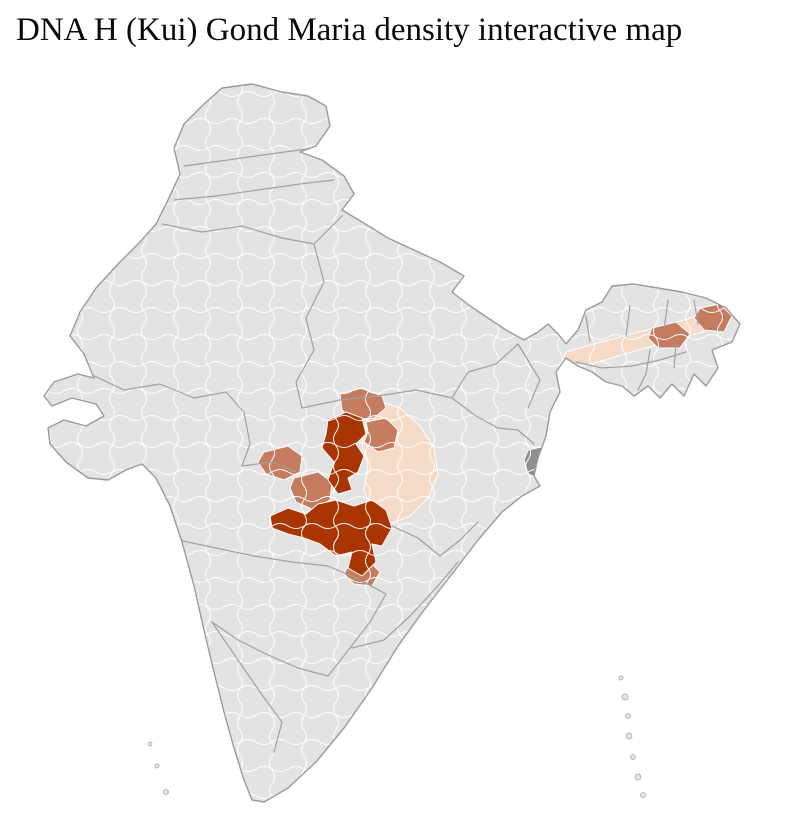 This screenshot has height=834, width=791. What do you see at coordinates (396, 736) in the screenshot?
I see `island-districts` at bounding box center [396, 736].